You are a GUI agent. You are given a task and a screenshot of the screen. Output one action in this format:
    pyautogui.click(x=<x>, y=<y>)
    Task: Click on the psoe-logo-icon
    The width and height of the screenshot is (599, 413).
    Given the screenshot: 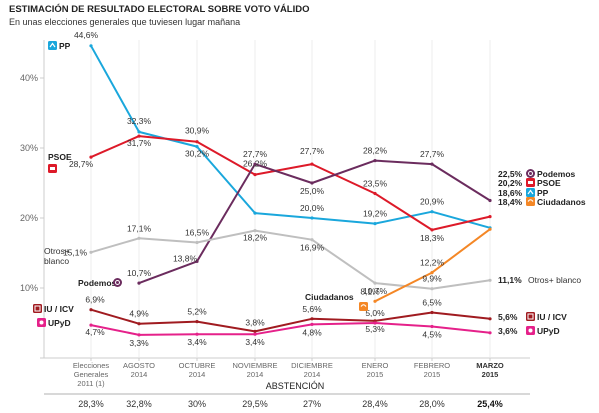 What is the action you would take?
    pyautogui.click(x=52, y=168)
    